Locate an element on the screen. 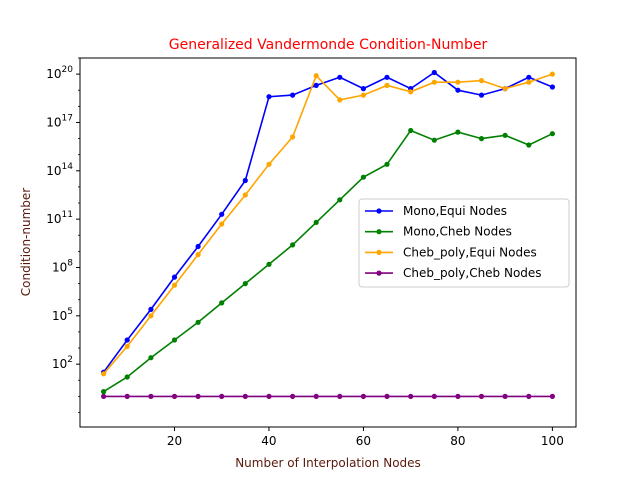 The image size is (640, 480). legend-label: Cheb_poly,Equi Nodes is located at coordinates (470, 252).